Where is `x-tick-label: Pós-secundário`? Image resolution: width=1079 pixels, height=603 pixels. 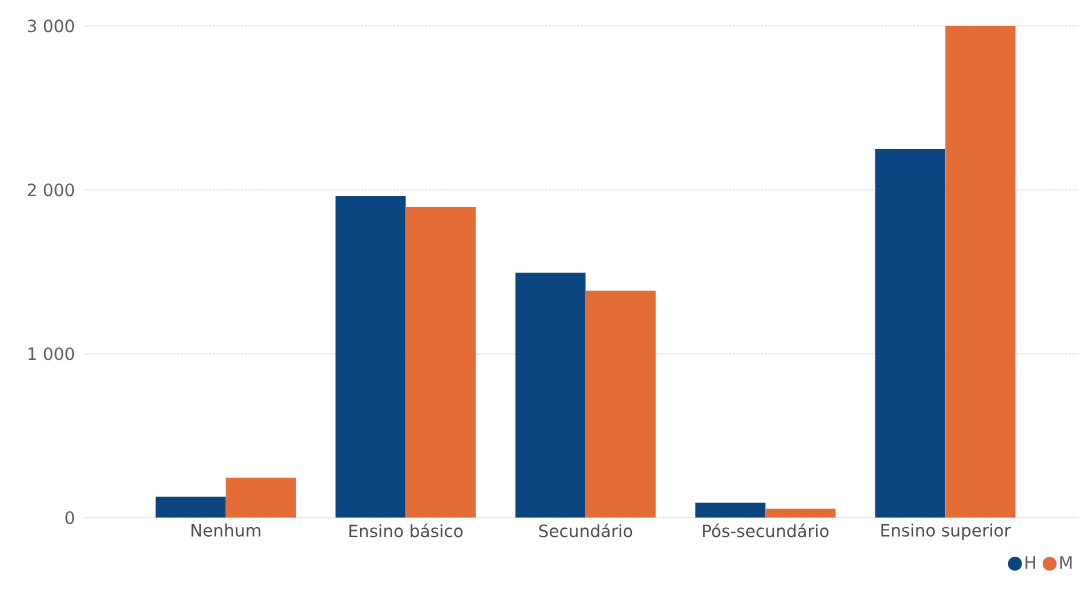
x-tick-label: Pós-secundário is located at coordinates (766, 530).